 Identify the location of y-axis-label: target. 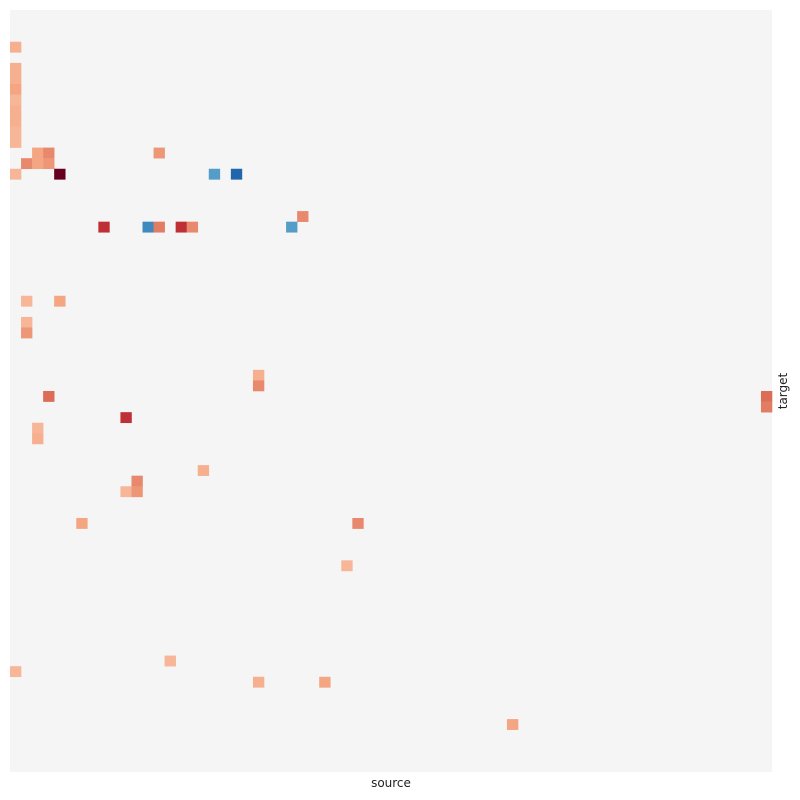
(783, 390).